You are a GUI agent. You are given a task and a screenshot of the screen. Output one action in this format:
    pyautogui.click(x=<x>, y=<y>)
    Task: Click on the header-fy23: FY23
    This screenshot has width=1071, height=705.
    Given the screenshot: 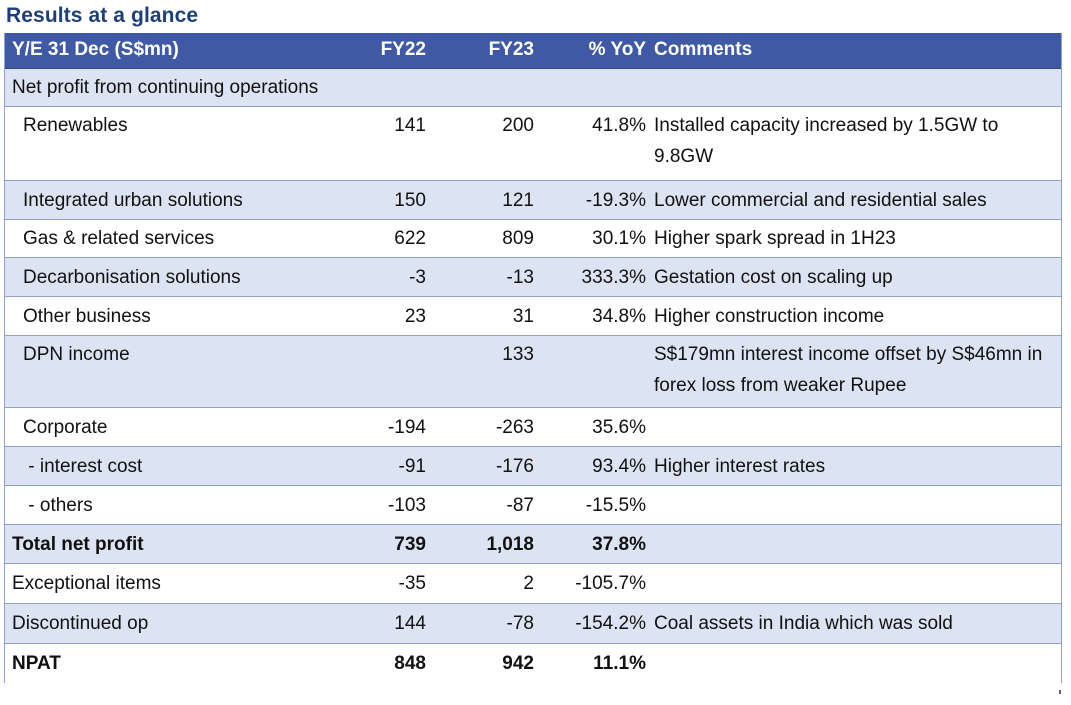 What is the action you would take?
    pyautogui.click(x=511, y=49)
    